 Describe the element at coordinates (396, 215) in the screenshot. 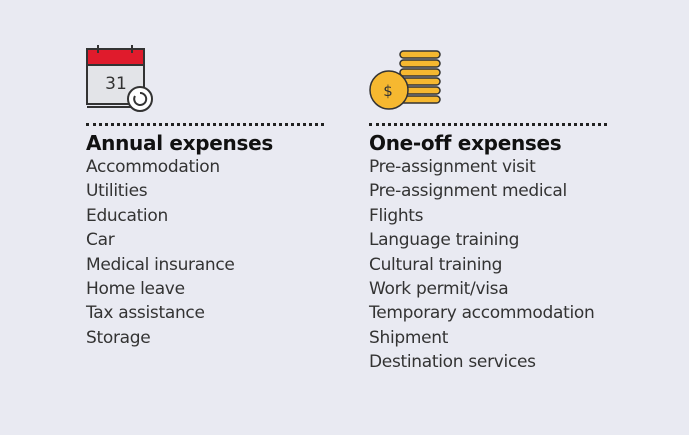

I see `list-item: Flights` at that location.